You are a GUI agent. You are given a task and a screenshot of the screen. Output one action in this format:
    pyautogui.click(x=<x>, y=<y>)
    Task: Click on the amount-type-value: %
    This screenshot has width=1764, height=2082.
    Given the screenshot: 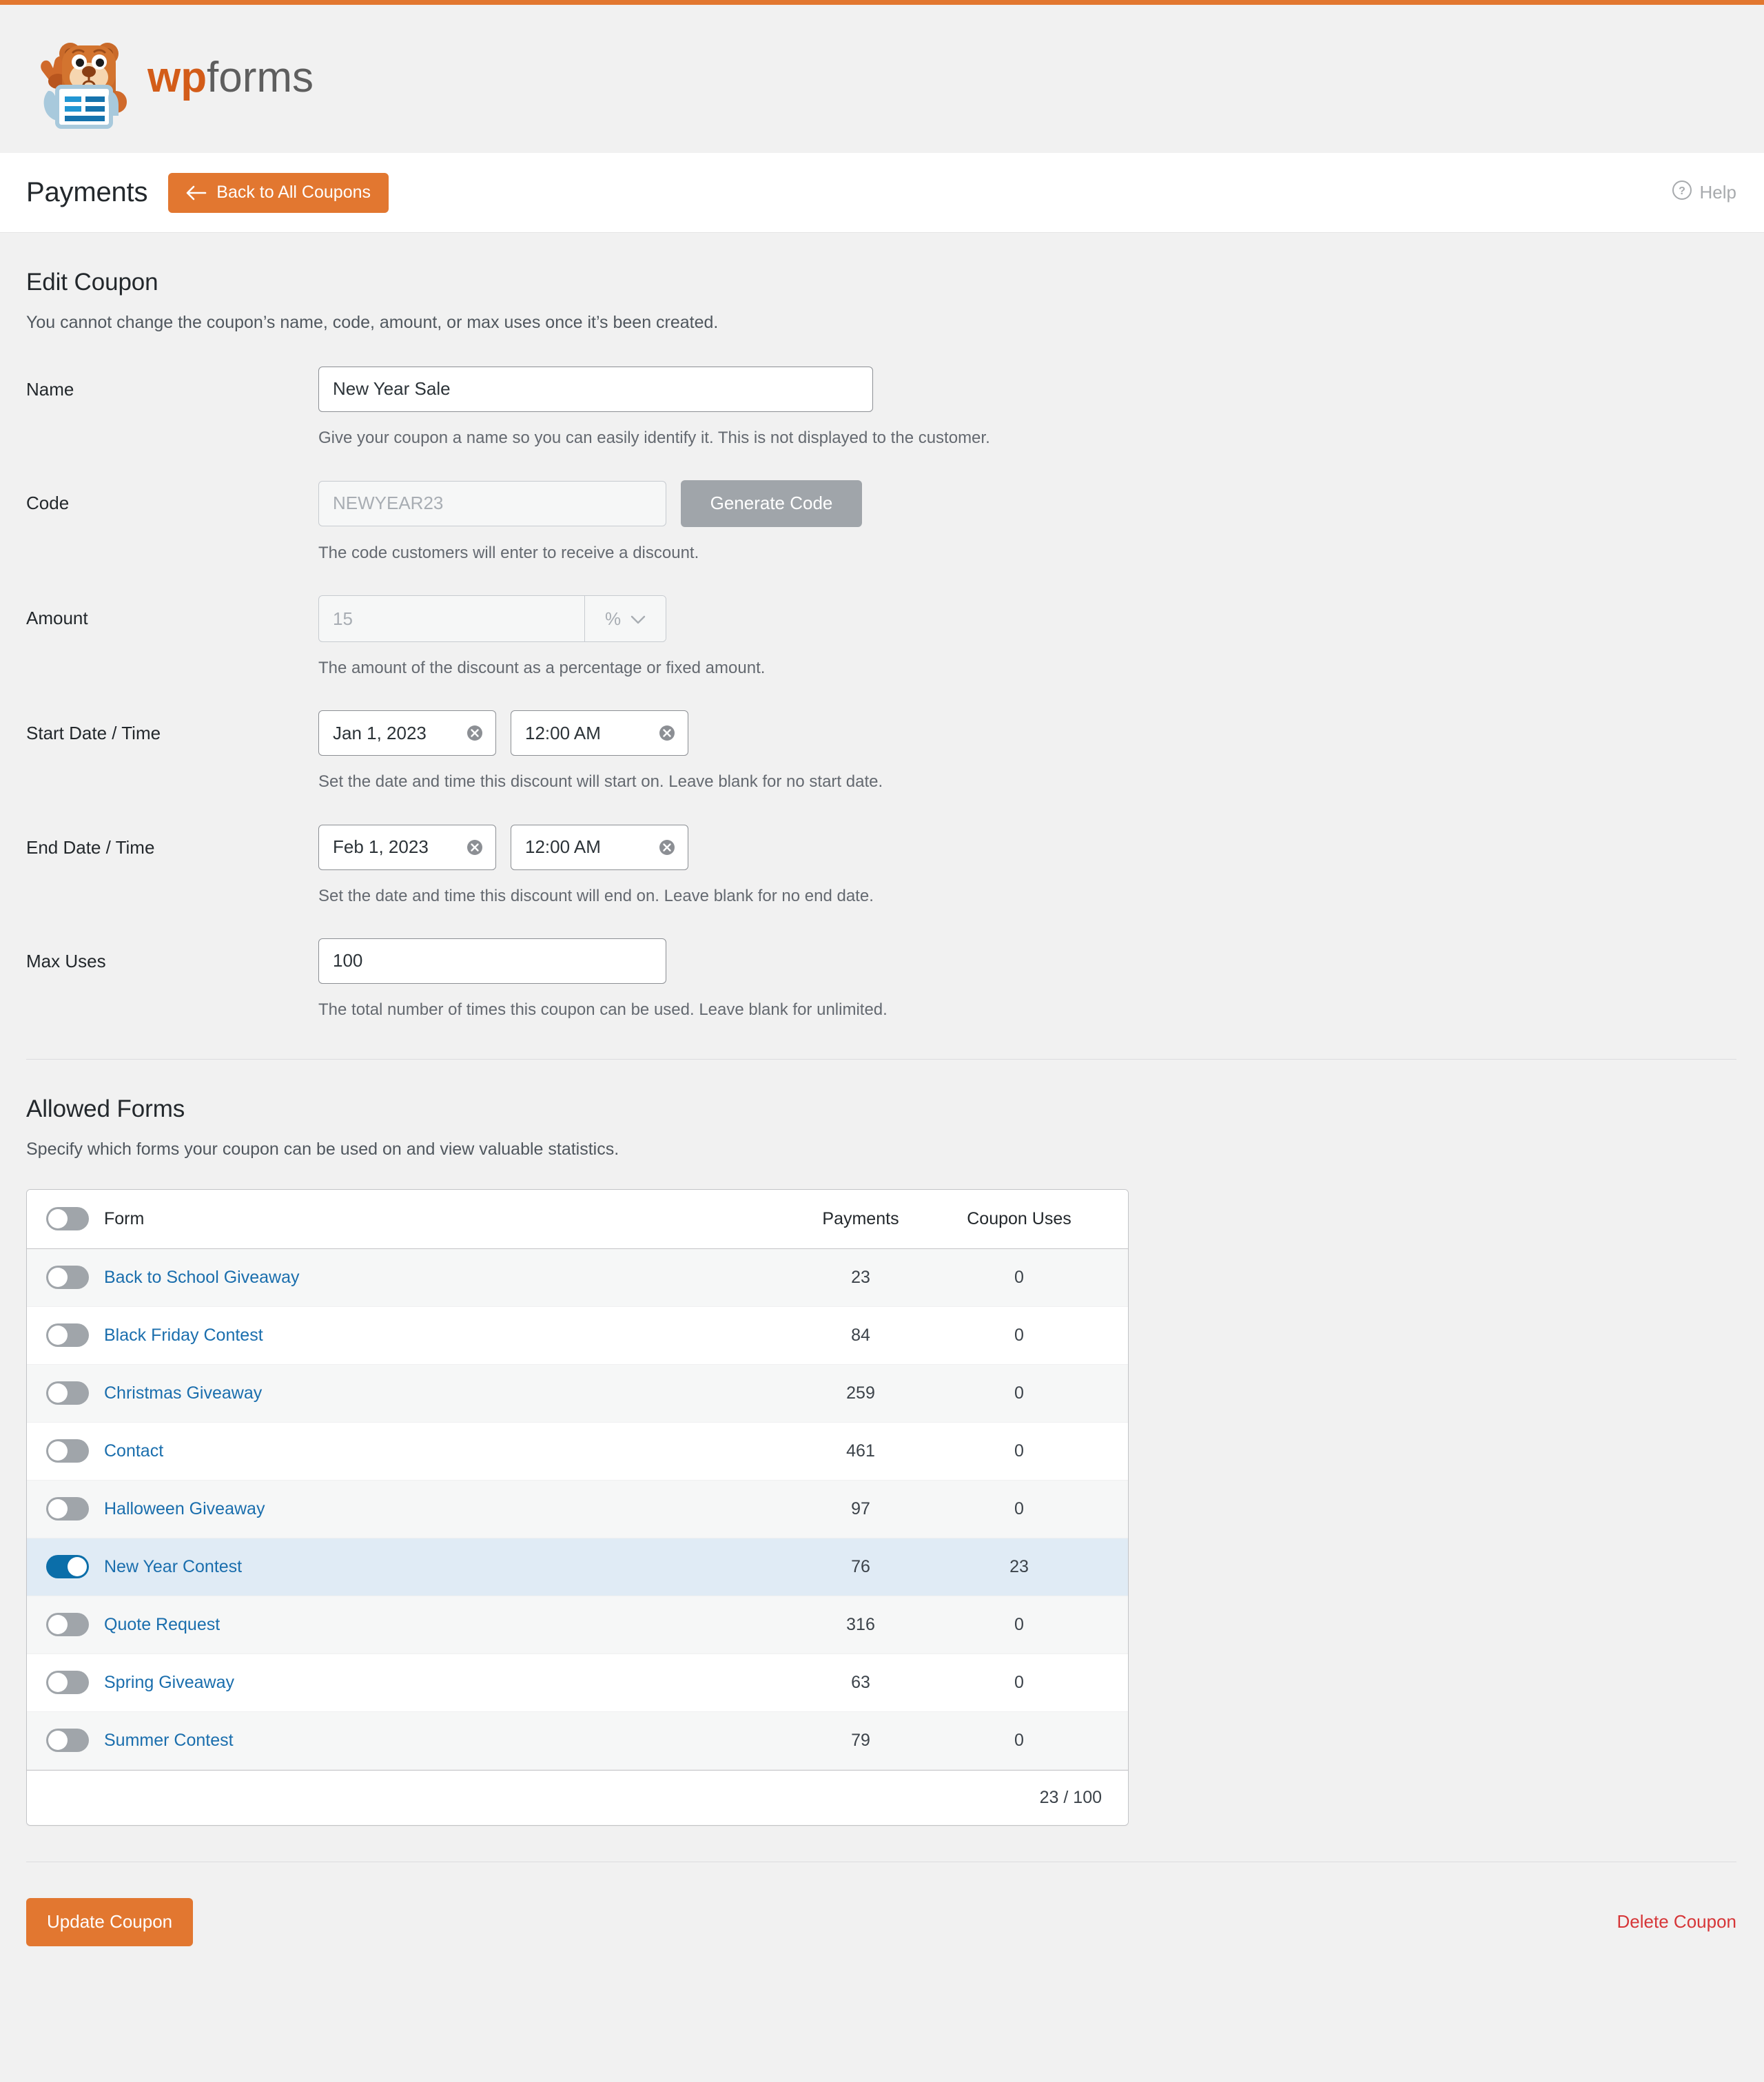 What is the action you would take?
    pyautogui.click(x=613, y=618)
    